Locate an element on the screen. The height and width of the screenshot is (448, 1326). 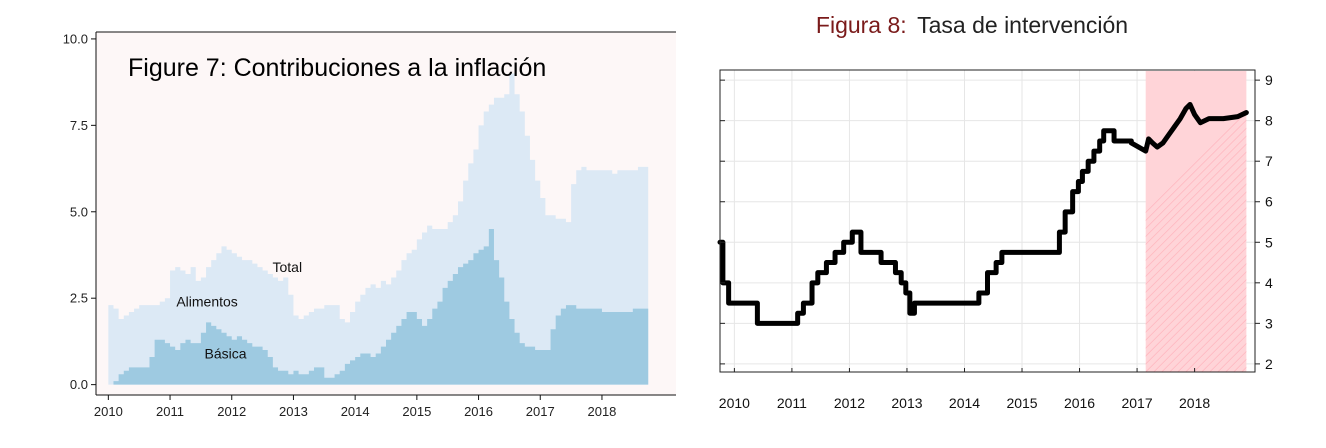
f8-y-tick-label: 4 is located at coordinates (1269, 283).